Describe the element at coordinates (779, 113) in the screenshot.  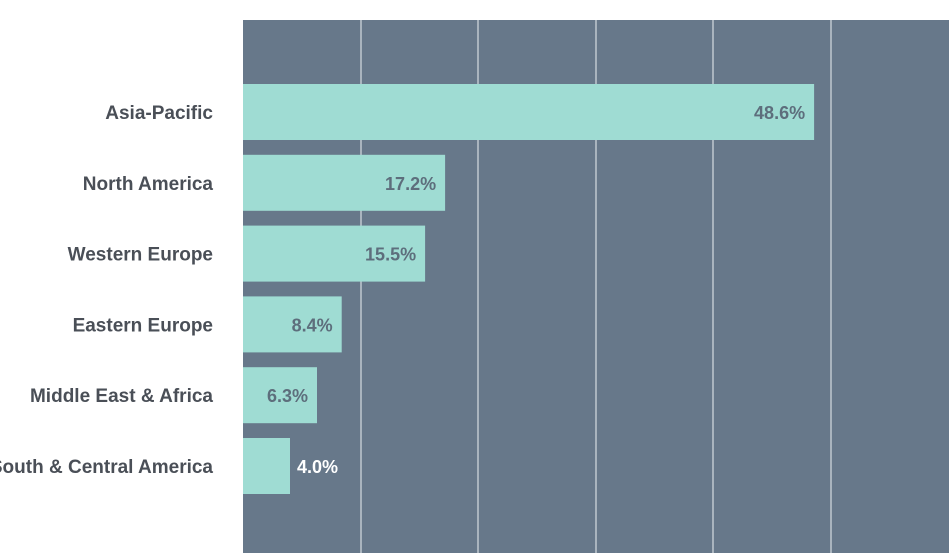
I see `value-label: 48.6%` at that location.